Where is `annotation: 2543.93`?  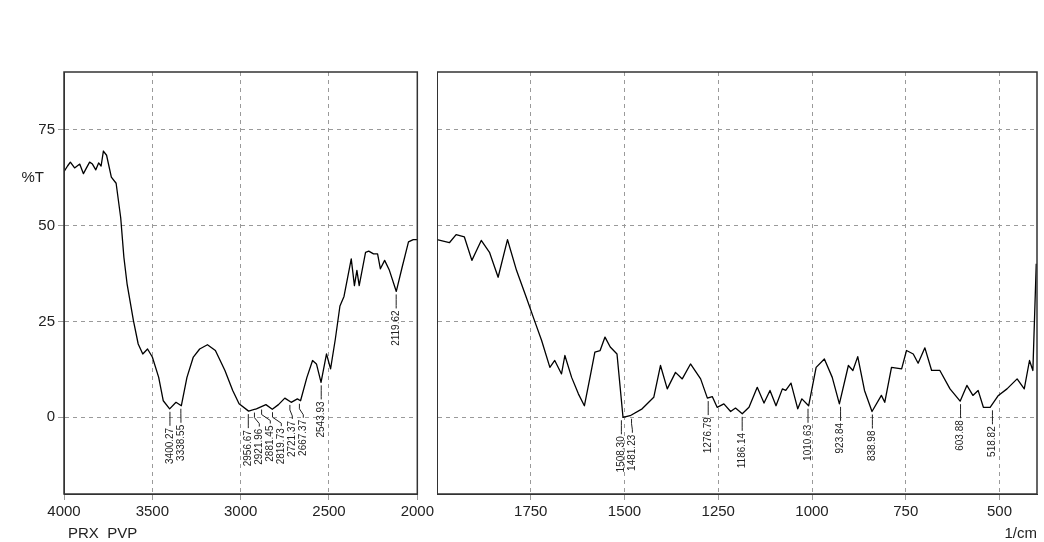
annotation: 2543.93 is located at coordinates (320, 419).